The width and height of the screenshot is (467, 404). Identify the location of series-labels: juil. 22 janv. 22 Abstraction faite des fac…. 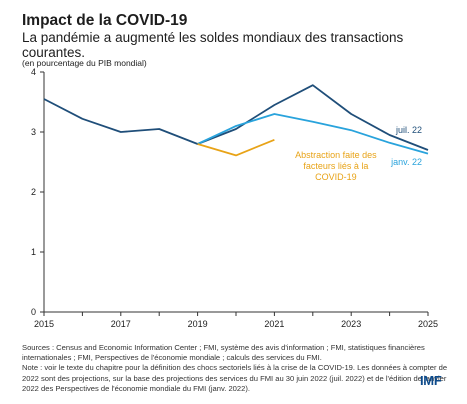
(358, 153).